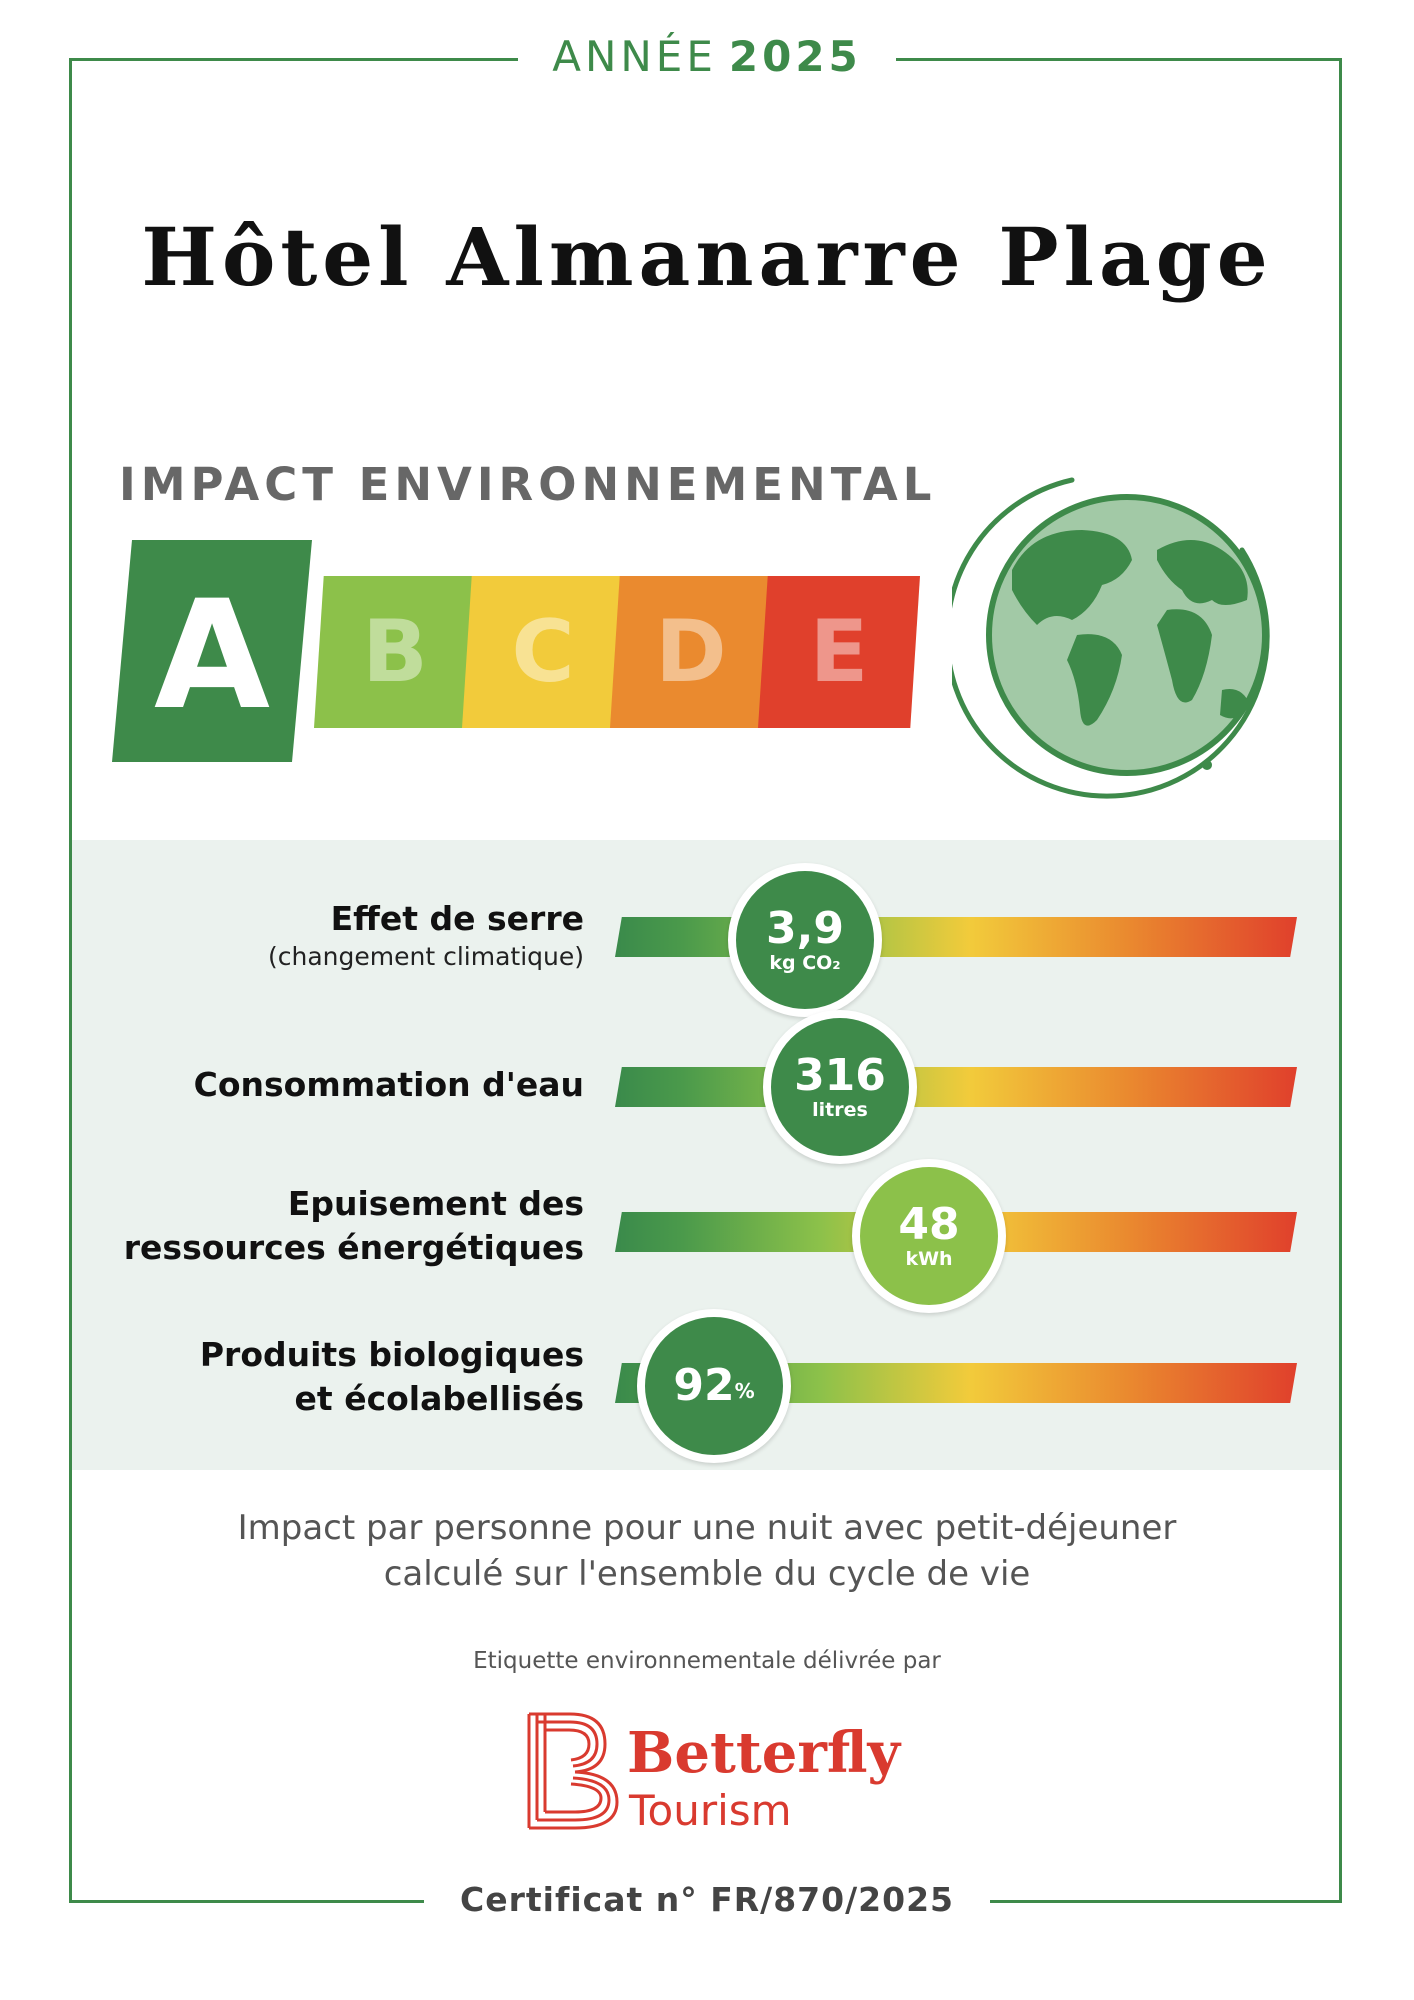 This screenshot has width=1414, height=2000. I want to click on grade-e: E, so click(839, 652).